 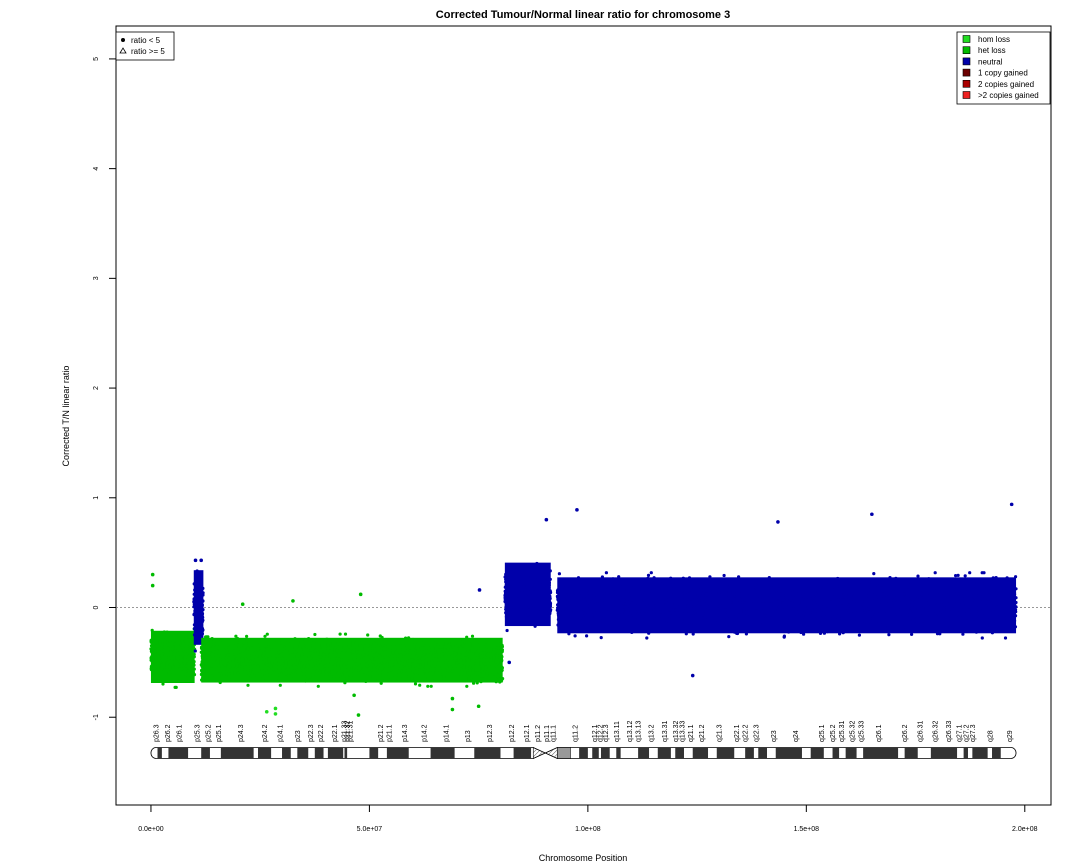 What do you see at coordinates (96, 388) in the screenshot?
I see `y-tick-label: 2` at bounding box center [96, 388].